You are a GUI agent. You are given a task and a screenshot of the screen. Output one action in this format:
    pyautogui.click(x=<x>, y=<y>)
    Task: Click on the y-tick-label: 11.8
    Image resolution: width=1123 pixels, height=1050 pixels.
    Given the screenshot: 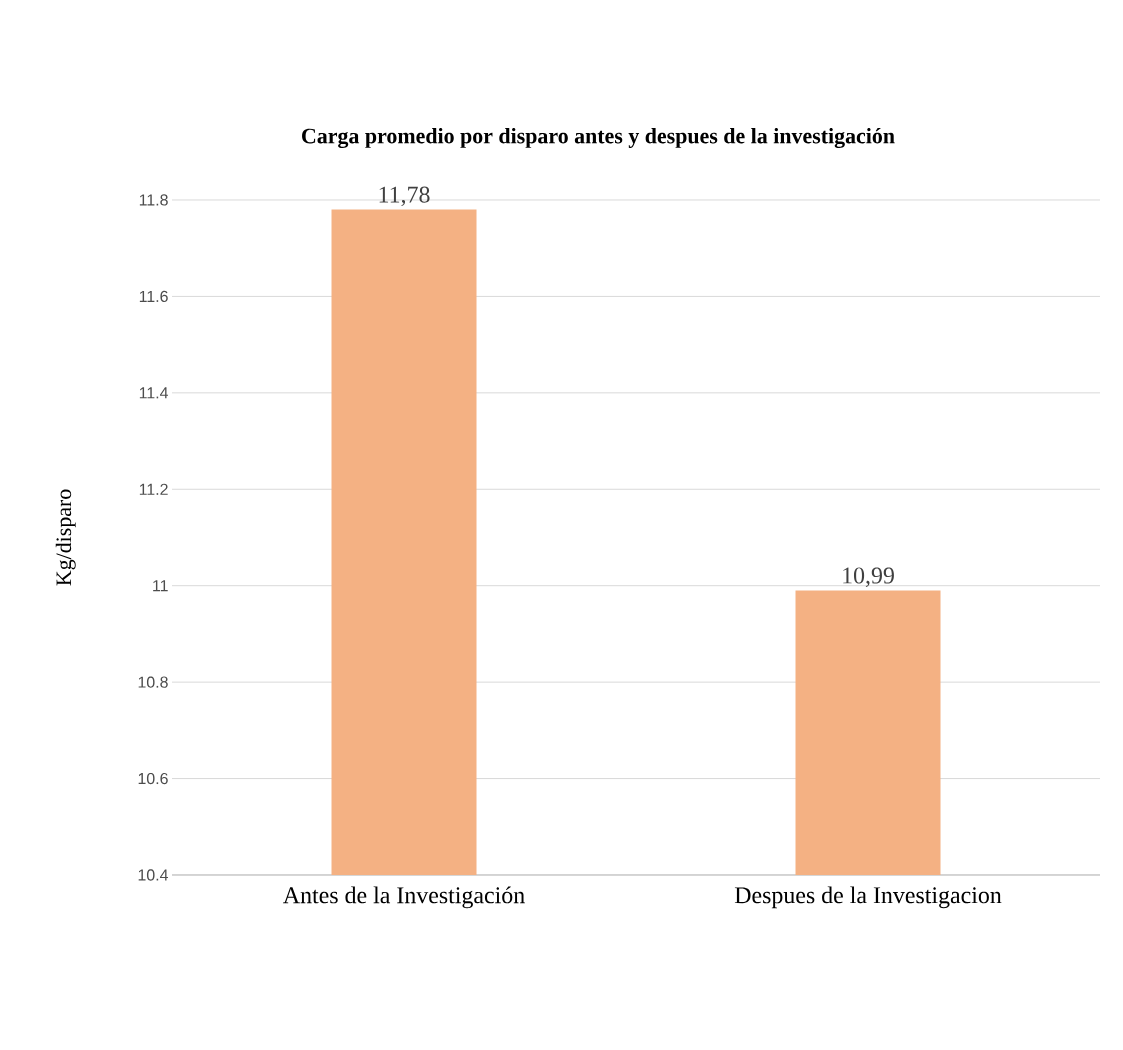 What is the action you would take?
    pyautogui.click(x=153, y=200)
    